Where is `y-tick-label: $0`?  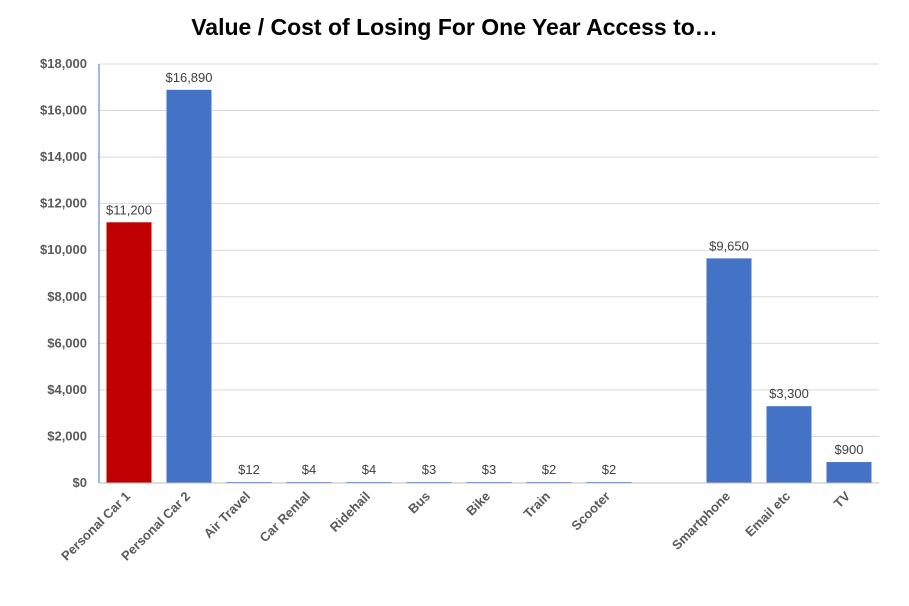 y-tick-label: $0 is located at coordinates (80, 482).